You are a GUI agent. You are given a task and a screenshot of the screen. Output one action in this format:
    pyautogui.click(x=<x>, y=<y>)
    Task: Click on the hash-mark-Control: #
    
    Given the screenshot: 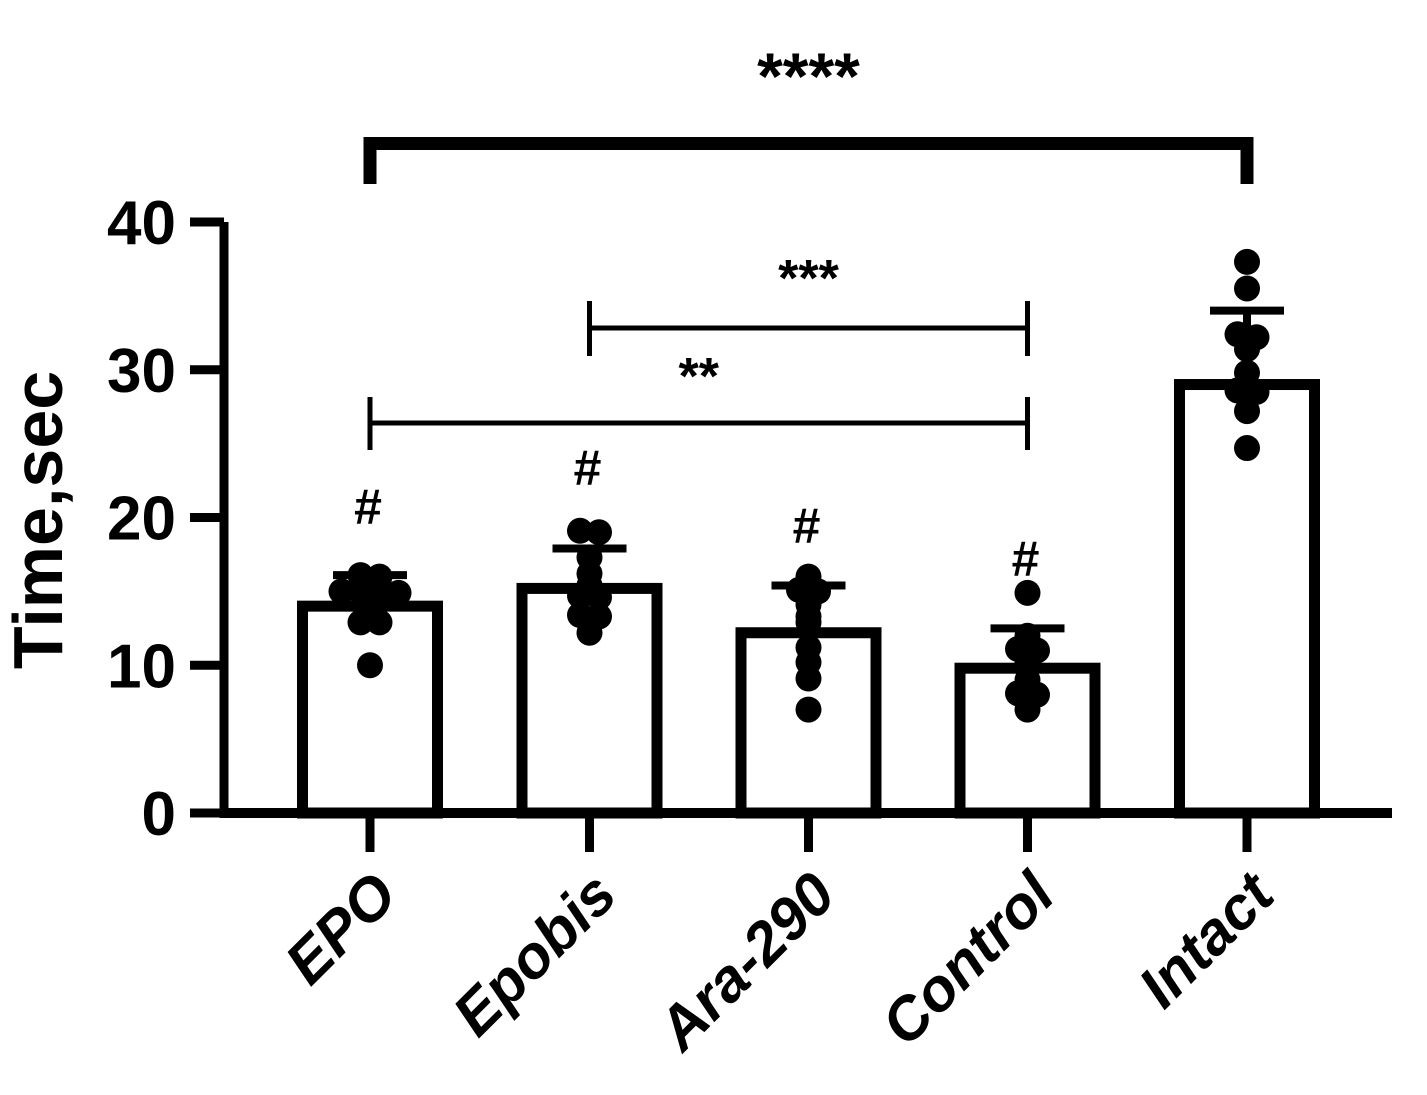 What is the action you would take?
    pyautogui.click(x=1026, y=559)
    